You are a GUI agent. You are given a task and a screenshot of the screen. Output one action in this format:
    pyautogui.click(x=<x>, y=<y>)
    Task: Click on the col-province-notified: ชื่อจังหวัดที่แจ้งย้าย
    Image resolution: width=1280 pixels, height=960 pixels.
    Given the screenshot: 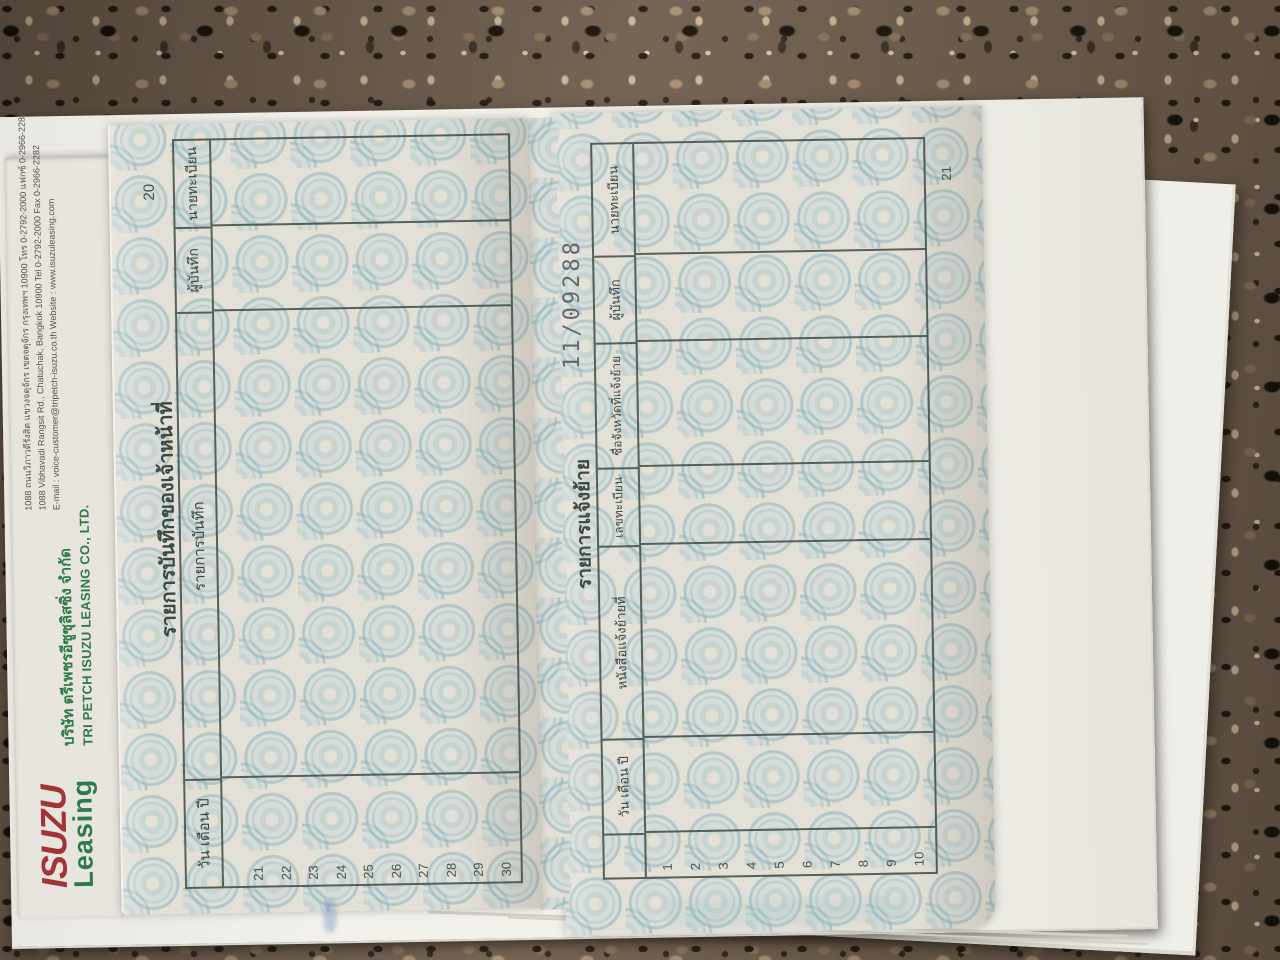 What is the action you would take?
    pyautogui.click(x=616, y=405)
    